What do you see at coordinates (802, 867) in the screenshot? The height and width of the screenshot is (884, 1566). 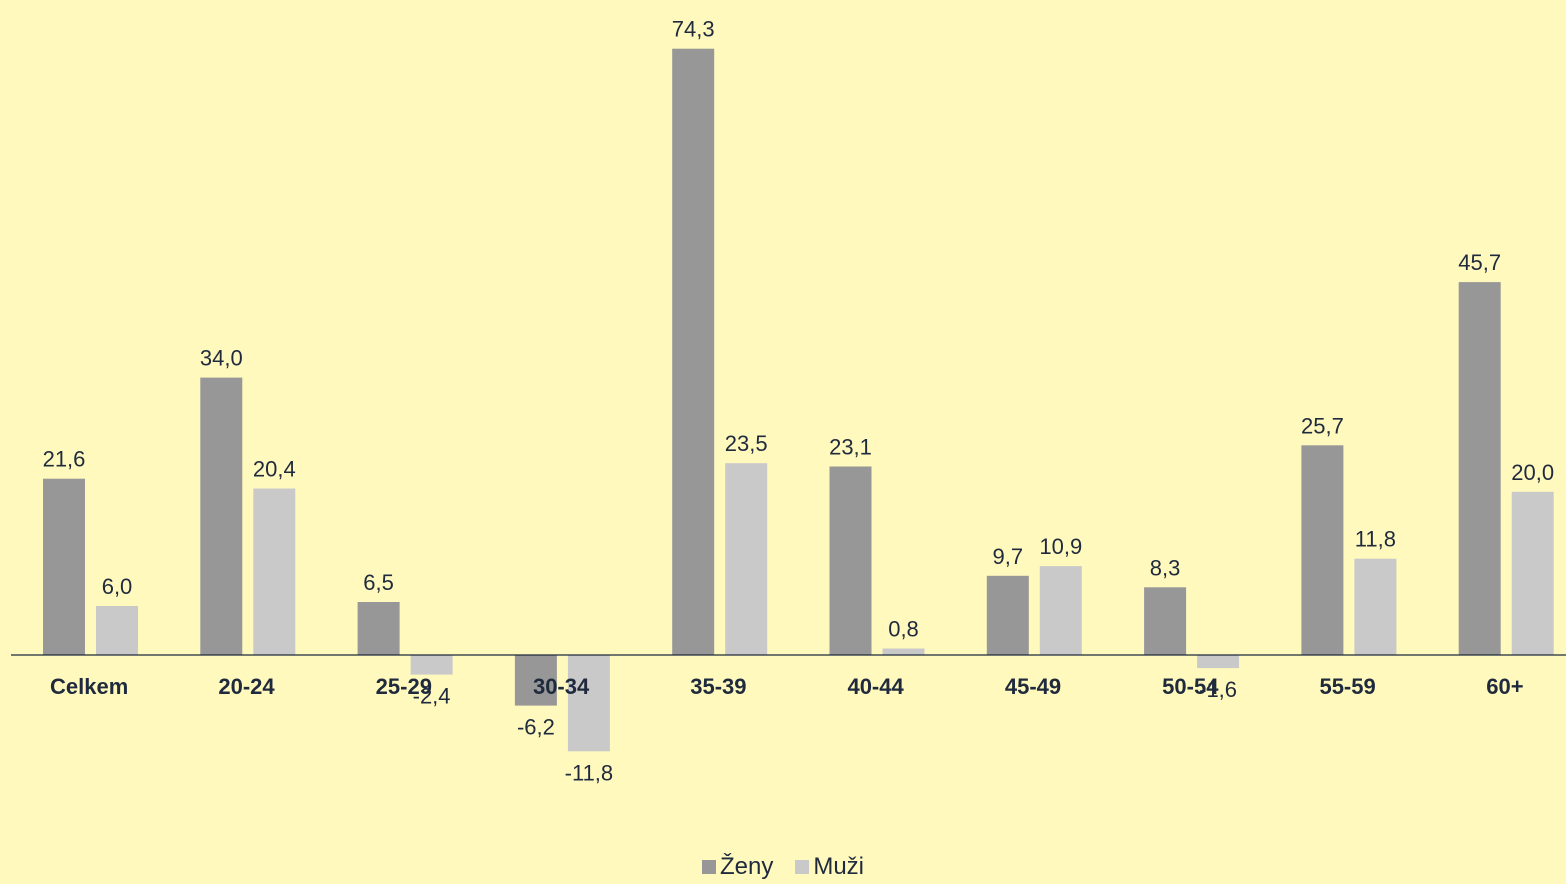 I see `legend-swatch-muzi` at bounding box center [802, 867].